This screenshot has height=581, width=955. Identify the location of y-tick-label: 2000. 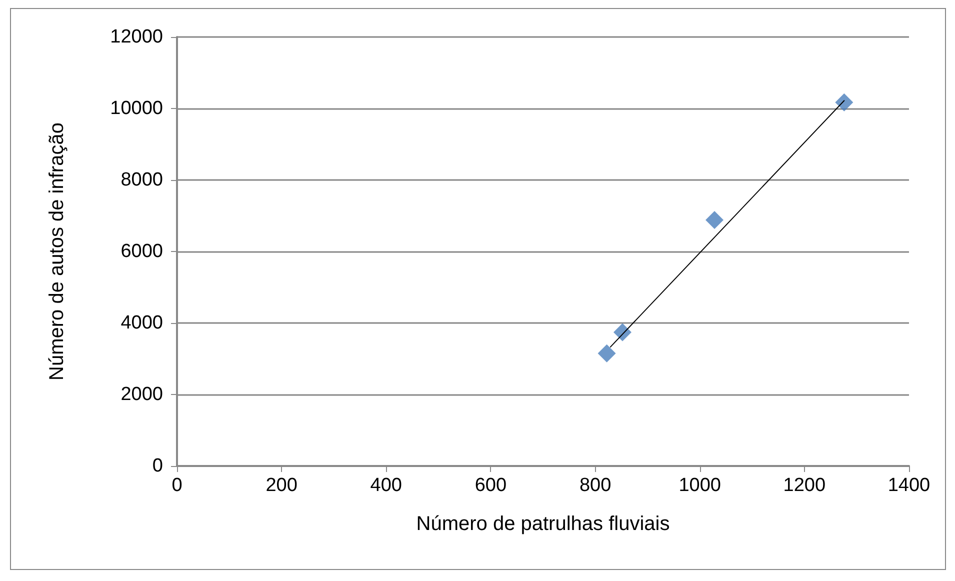
(141, 394).